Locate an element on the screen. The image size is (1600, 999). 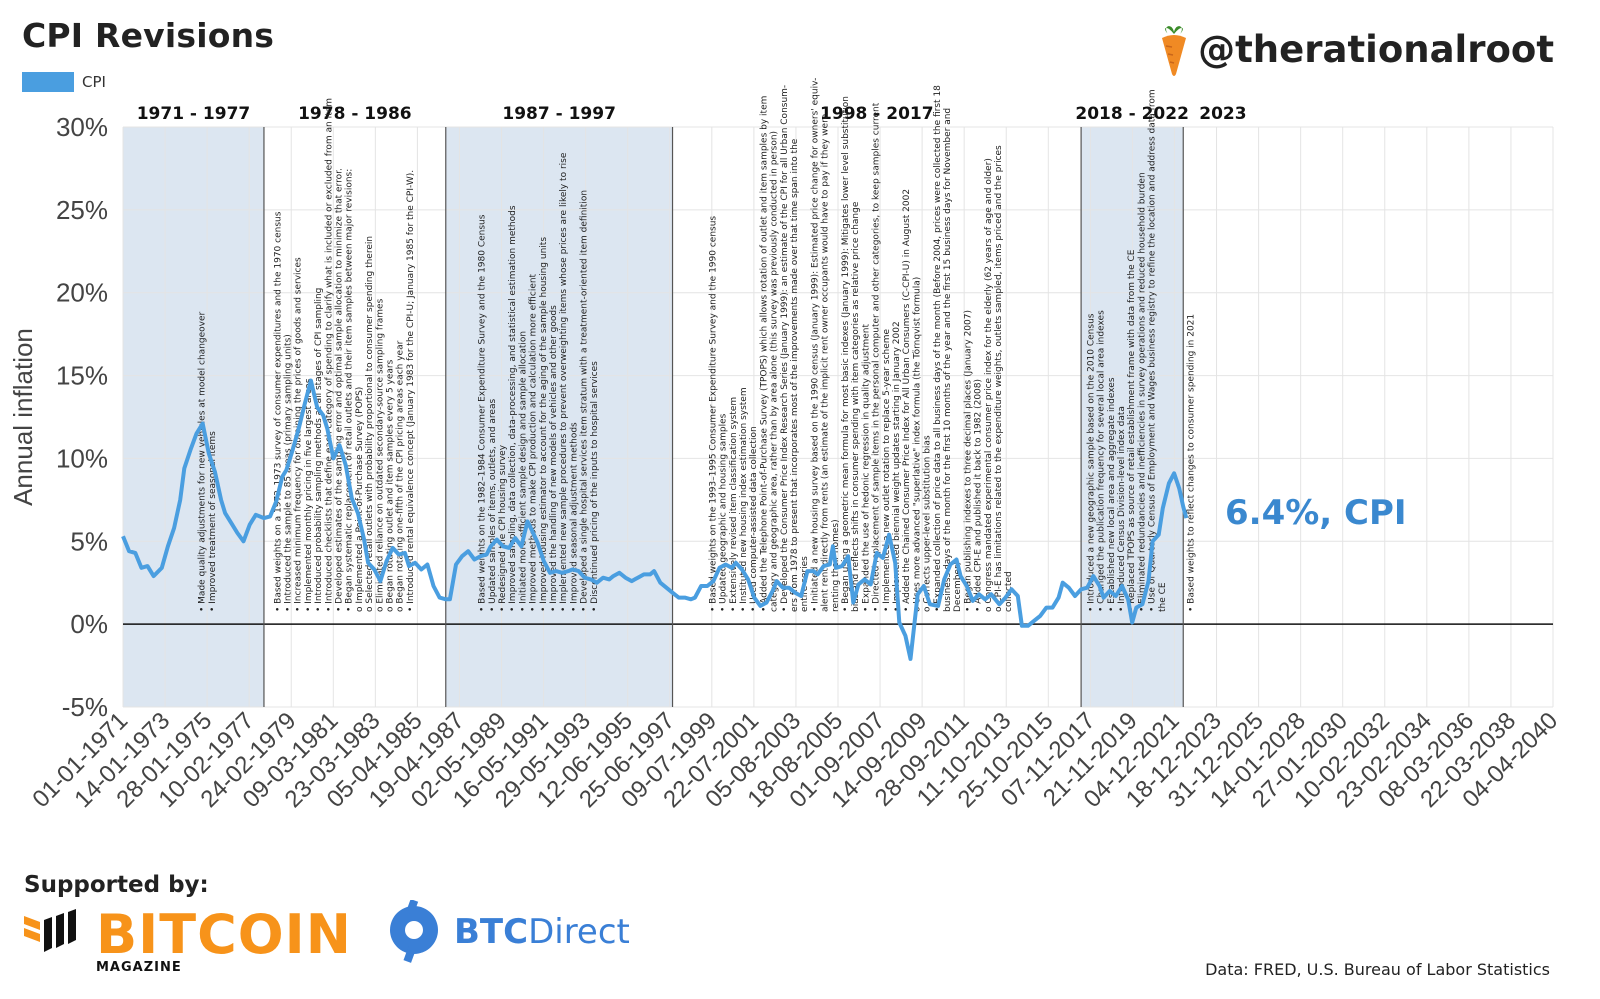
legend-label-cpi: CPI is located at coordinates (94, 82).